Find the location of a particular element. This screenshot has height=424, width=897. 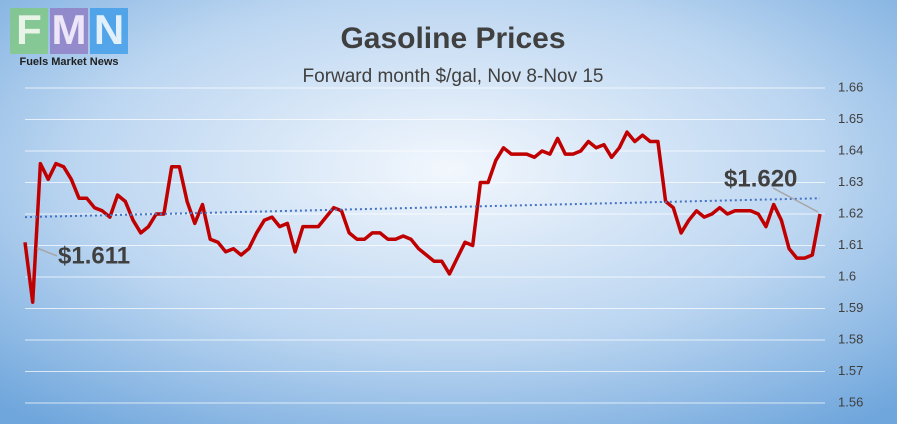

logo-letter: F is located at coordinates (29, 29).